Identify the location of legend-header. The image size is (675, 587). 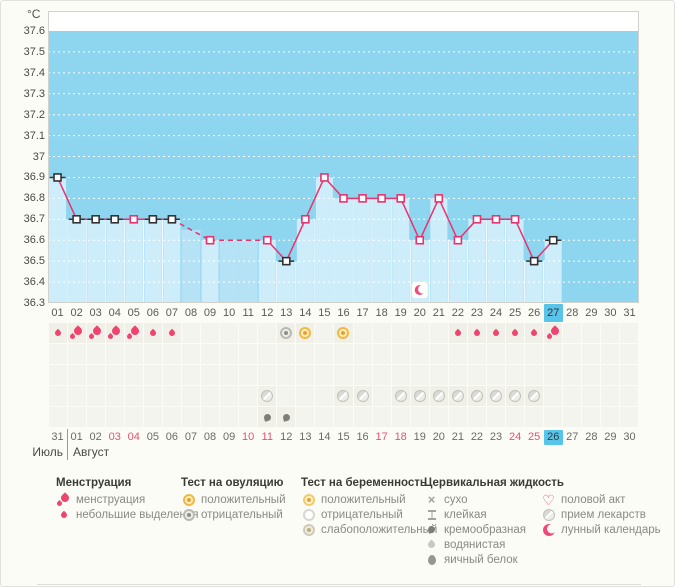
(601, 483).